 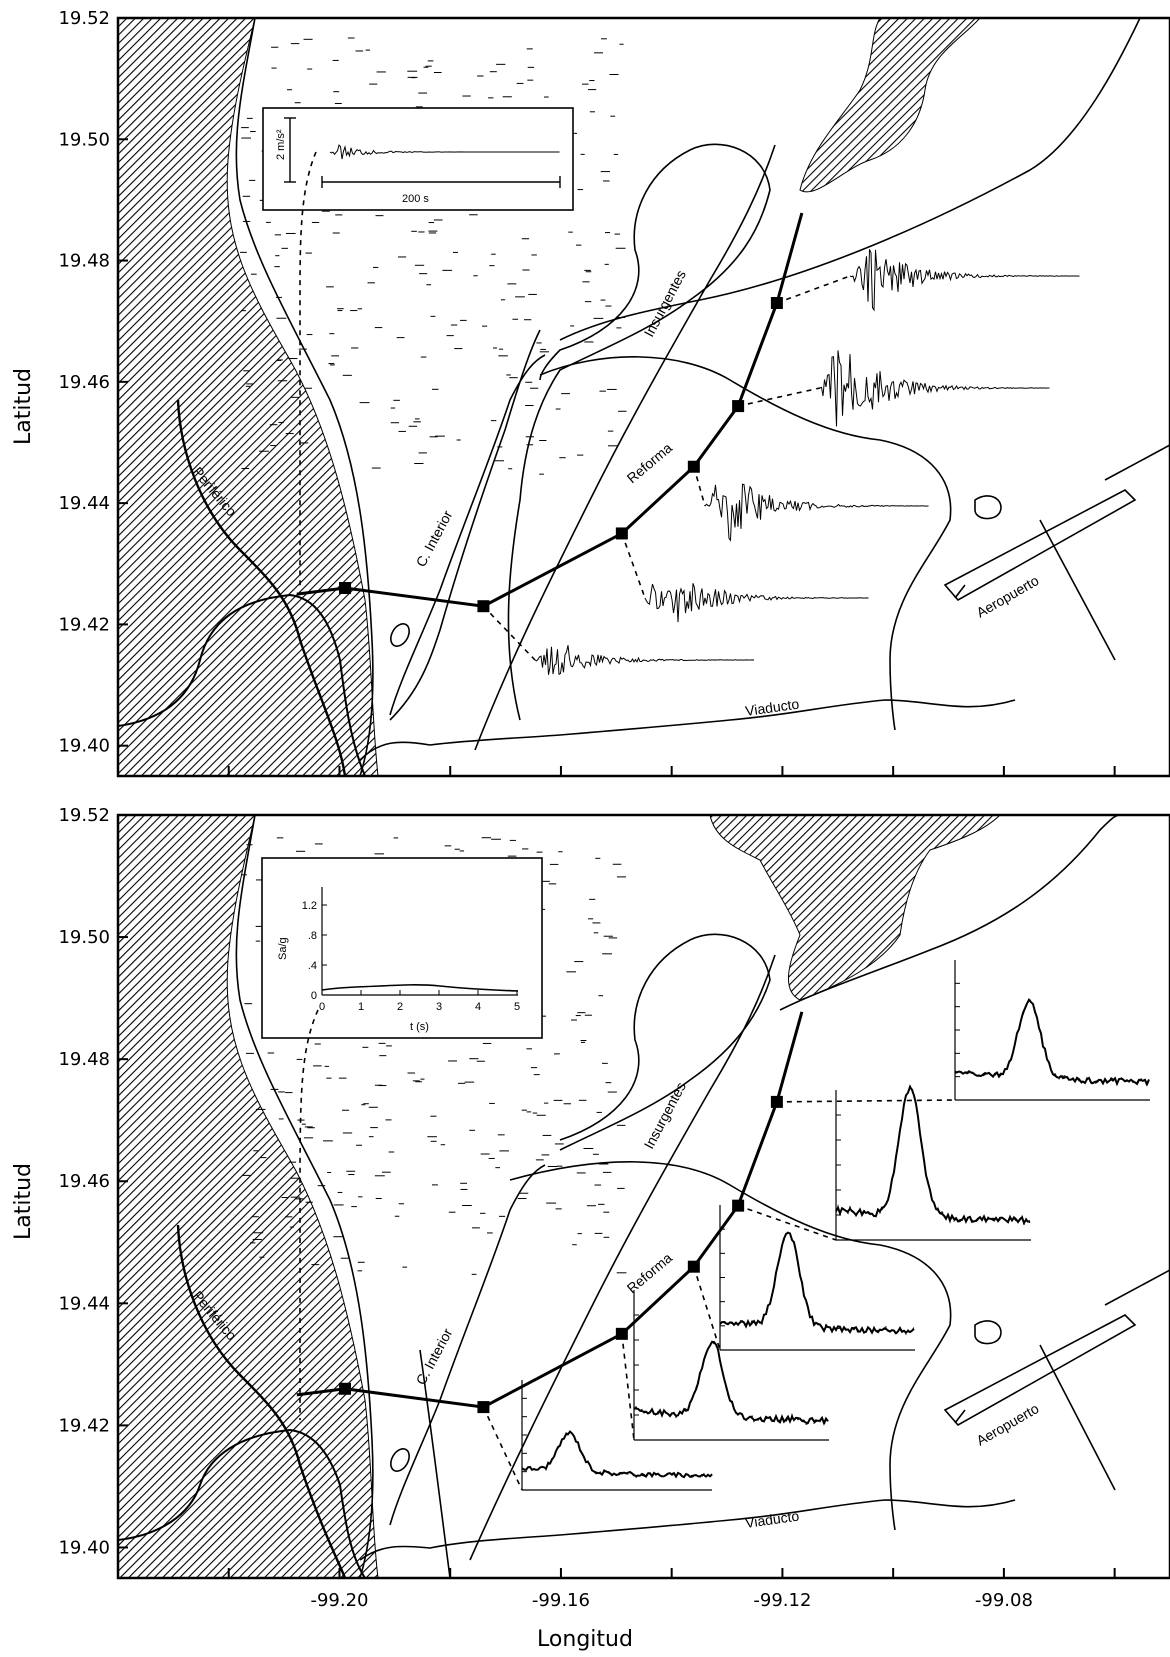 What do you see at coordinates (309, 906) in the screenshot?
I see `inset-y-tick-label: 1.2` at bounding box center [309, 906].